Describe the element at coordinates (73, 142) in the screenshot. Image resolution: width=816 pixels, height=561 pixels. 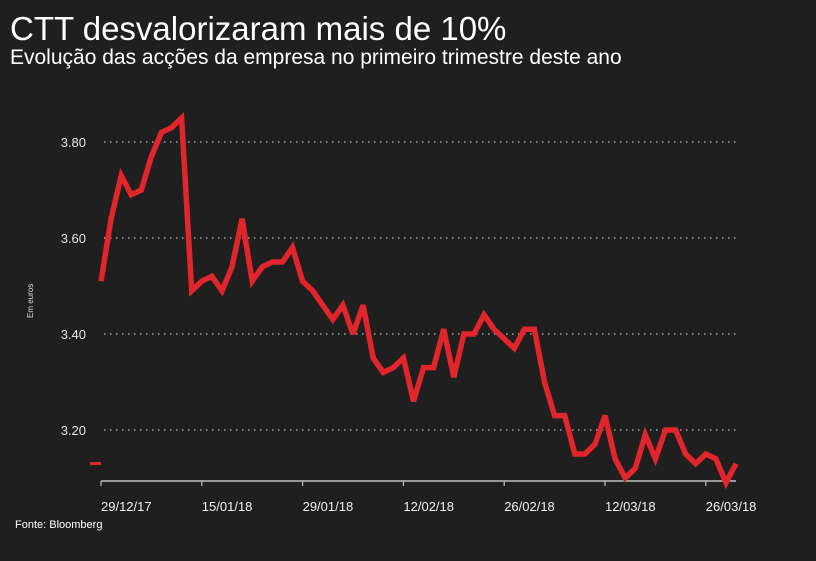
I see `y-tick-label: 3.80` at that location.